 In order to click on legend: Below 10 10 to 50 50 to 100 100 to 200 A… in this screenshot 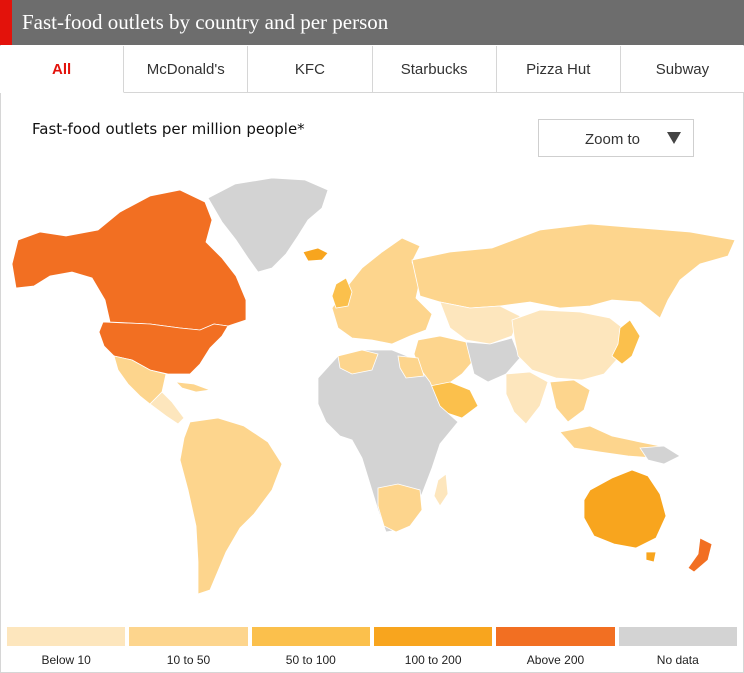, I will do `click(372, 648)`.